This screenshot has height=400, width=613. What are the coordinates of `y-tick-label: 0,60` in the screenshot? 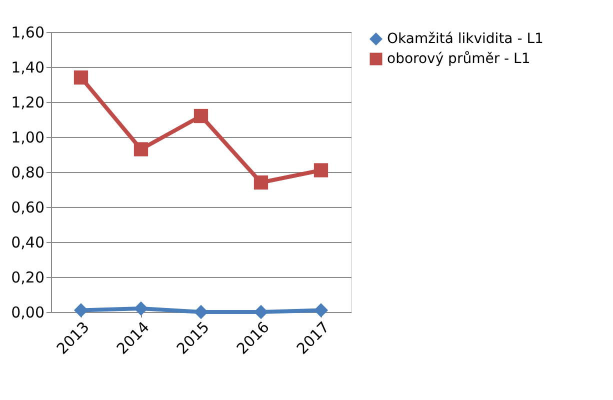 It's located at (27, 207).